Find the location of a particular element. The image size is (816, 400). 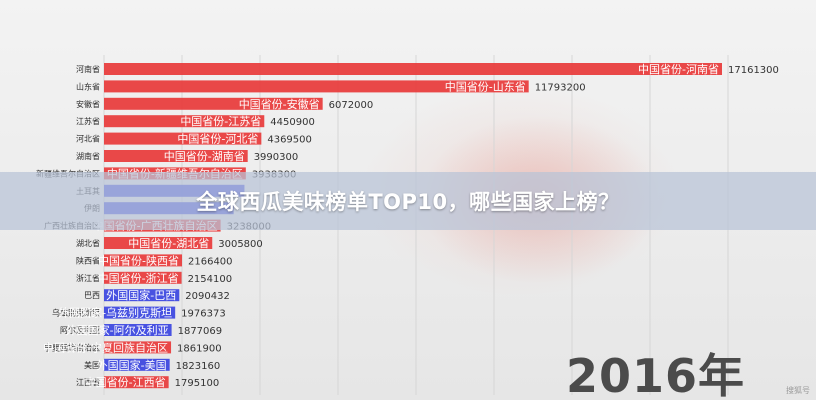

category-label: 湖北省 is located at coordinates (88, 243).